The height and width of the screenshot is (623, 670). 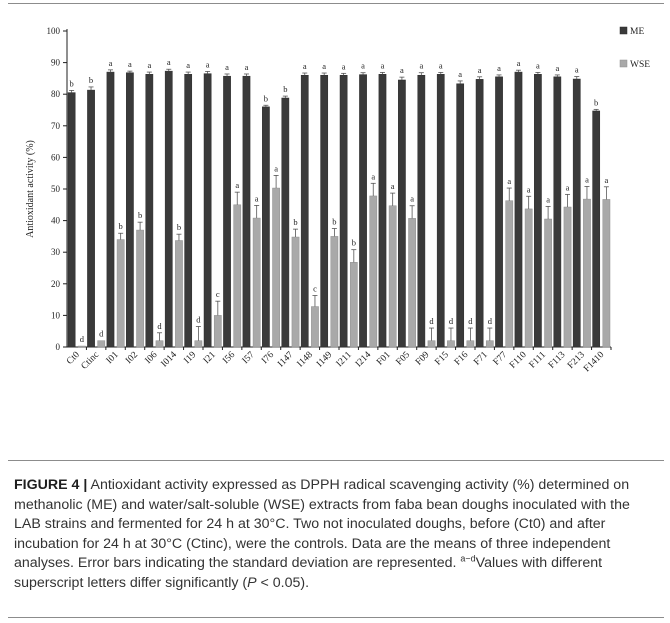 What do you see at coordinates (587, 273) in the screenshot?
I see `bar-wse-f213` at bounding box center [587, 273].